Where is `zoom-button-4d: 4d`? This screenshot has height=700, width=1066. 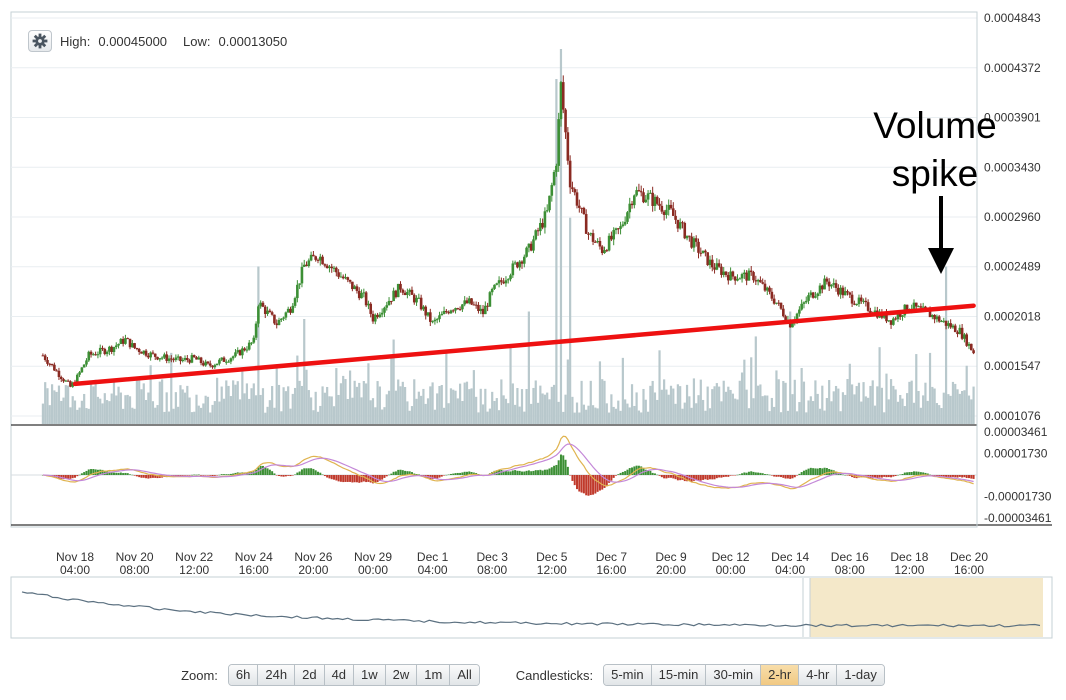
zoom-button-4d: 4d is located at coordinates (339, 675).